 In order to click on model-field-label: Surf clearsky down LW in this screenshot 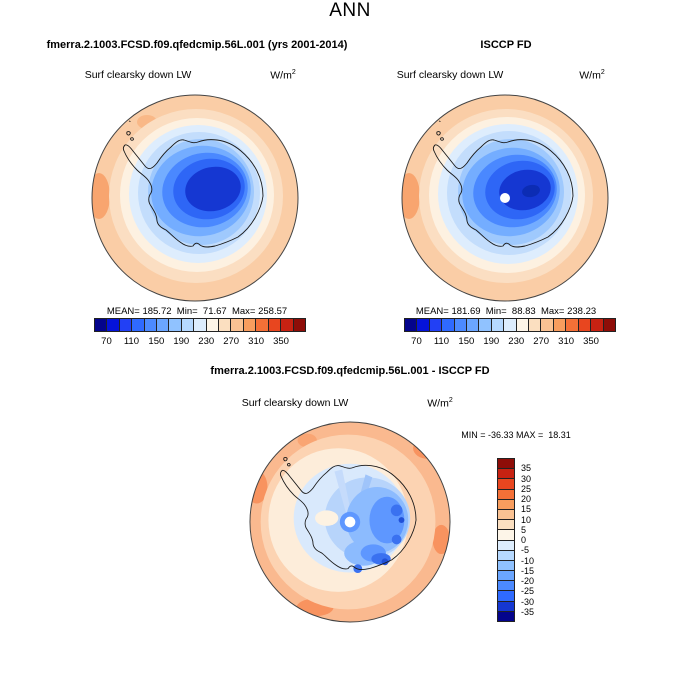, I will do `click(138, 75)`.